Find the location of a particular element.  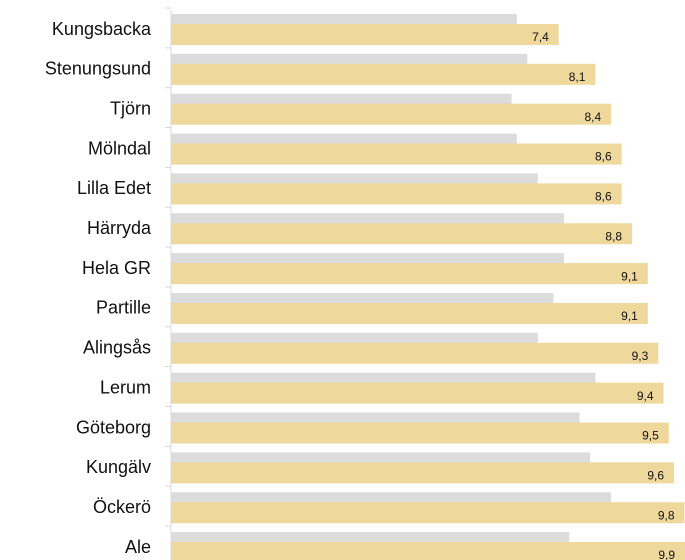

value-label: 7,4 is located at coordinates (540, 37).